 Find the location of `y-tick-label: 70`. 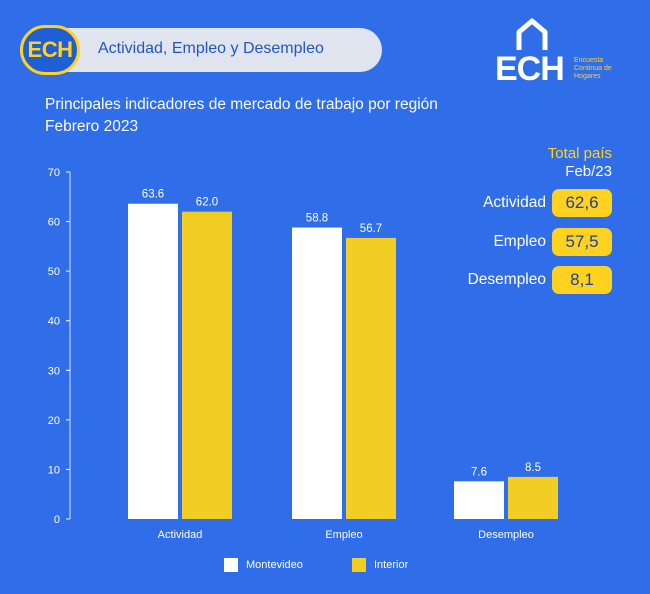

y-tick-label: 70 is located at coordinates (54, 173).